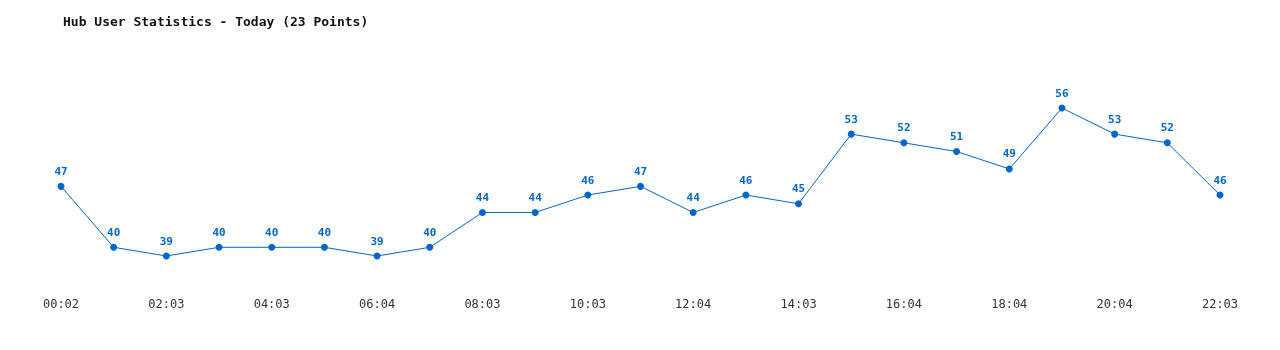 The height and width of the screenshot is (350, 1280). Describe the element at coordinates (903, 304) in the screenshot. I see `x-tick-label: 16:04` at that location.